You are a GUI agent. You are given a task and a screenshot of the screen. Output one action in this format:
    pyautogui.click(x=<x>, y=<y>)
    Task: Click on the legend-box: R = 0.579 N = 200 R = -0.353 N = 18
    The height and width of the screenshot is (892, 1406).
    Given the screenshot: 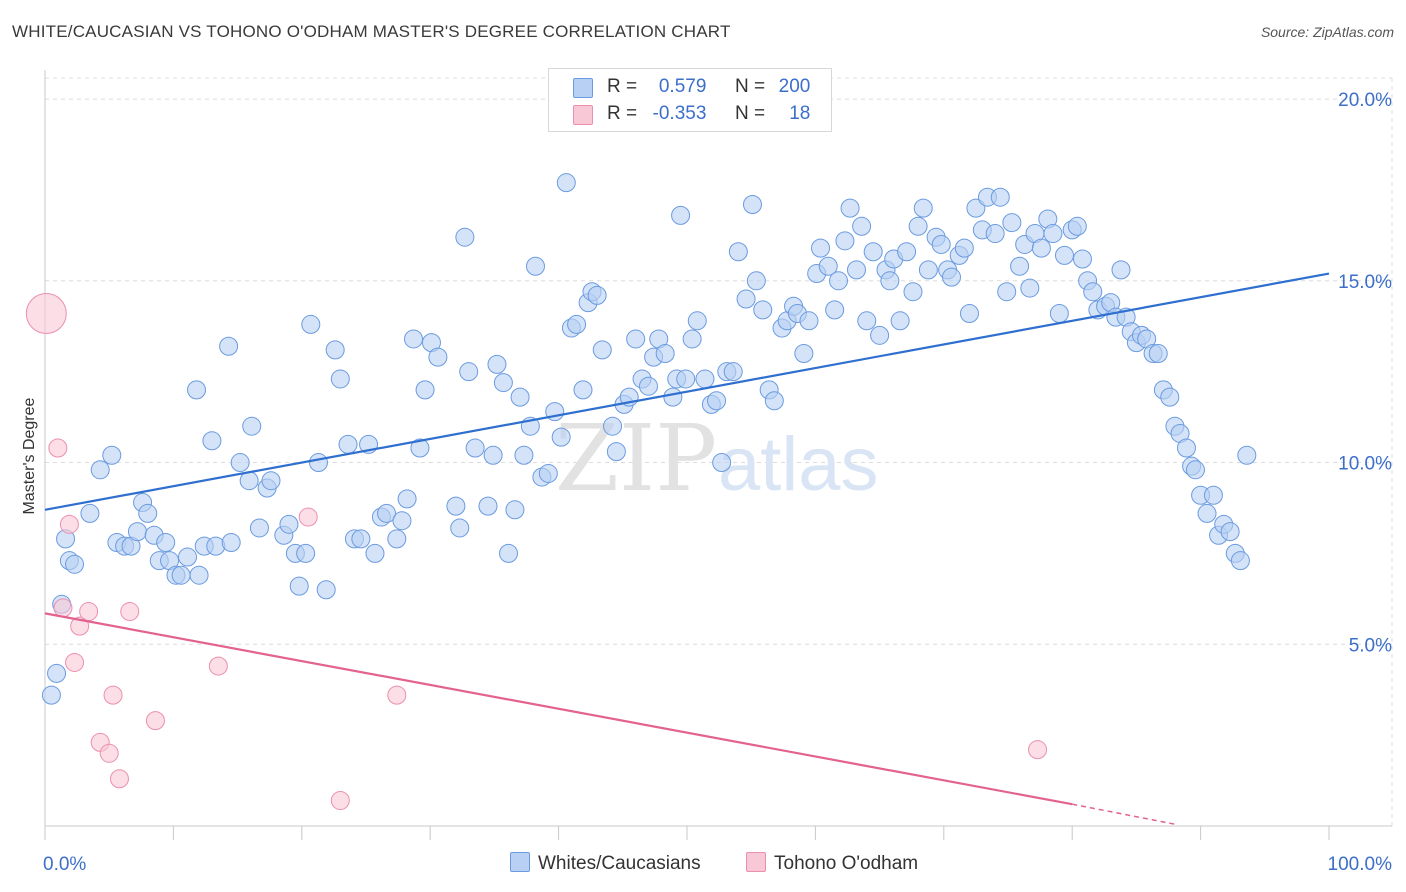 What is the action you would take?
    pyautogui.click(x=690, y=100)
    